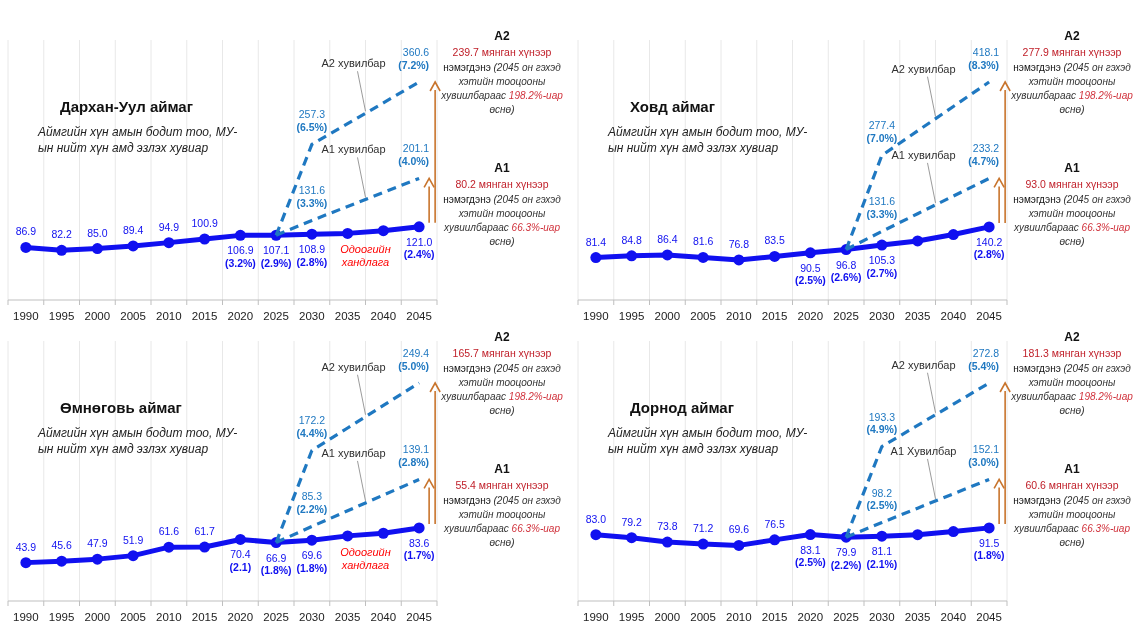  What do you see at coordinates (739, 243) in the screenshot?
I see `data-label: 76.8` at bounding box center [739, 243].